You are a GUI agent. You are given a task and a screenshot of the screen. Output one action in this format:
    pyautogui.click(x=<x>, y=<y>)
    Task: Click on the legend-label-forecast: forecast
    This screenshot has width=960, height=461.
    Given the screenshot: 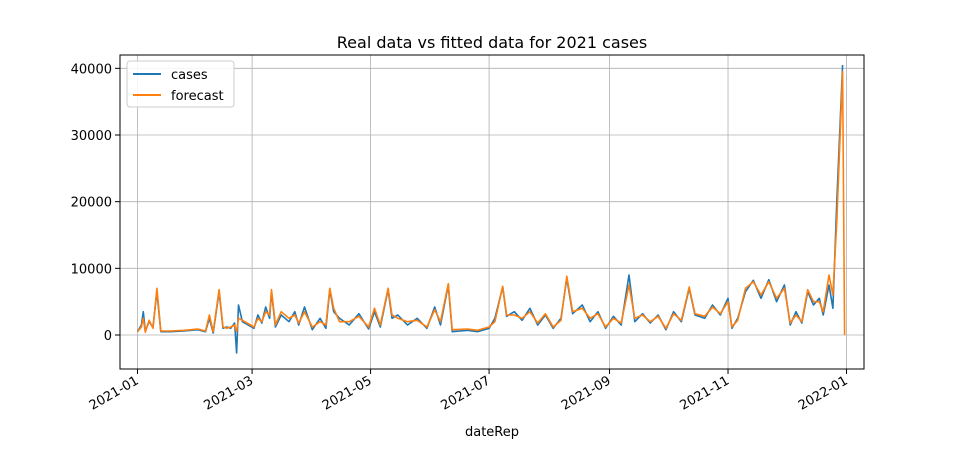 What is the action you would take?
    pyautogui.click(x=197, y=96)
    